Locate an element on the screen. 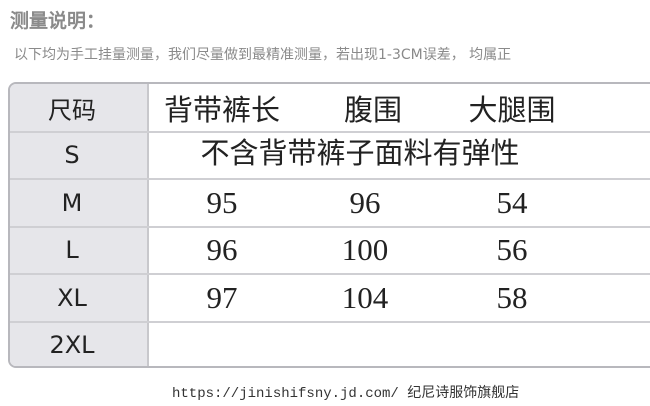 This screenshot has height=406, width=650. size-cell: XL is located at coordinates (72, 297).